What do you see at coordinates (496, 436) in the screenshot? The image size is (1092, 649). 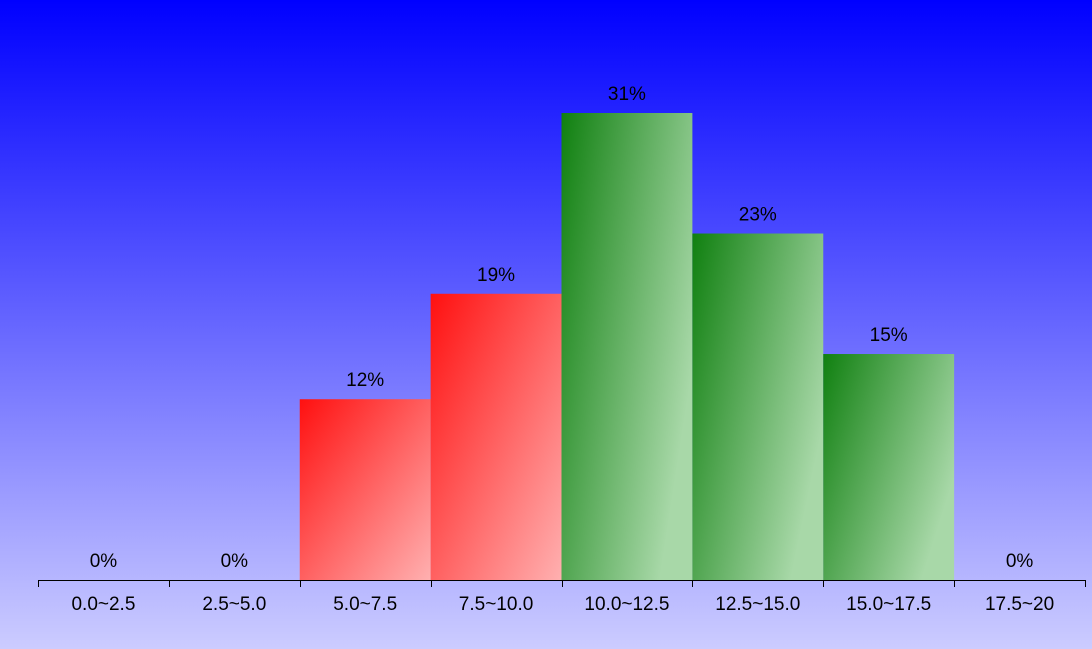 I see `bar-7.5~10.0` at bounding box center [496, 436].